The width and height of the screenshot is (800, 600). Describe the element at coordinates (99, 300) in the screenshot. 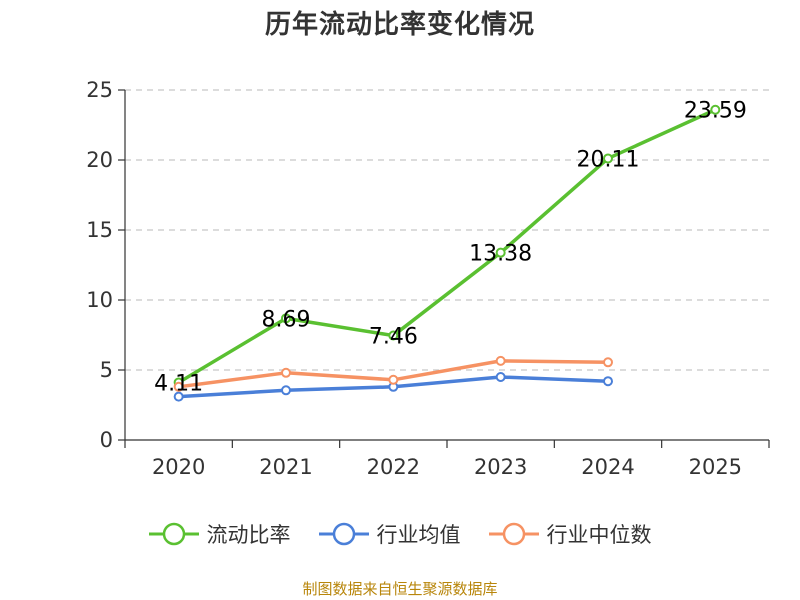

I see `y-tick-label: 10` at that location.